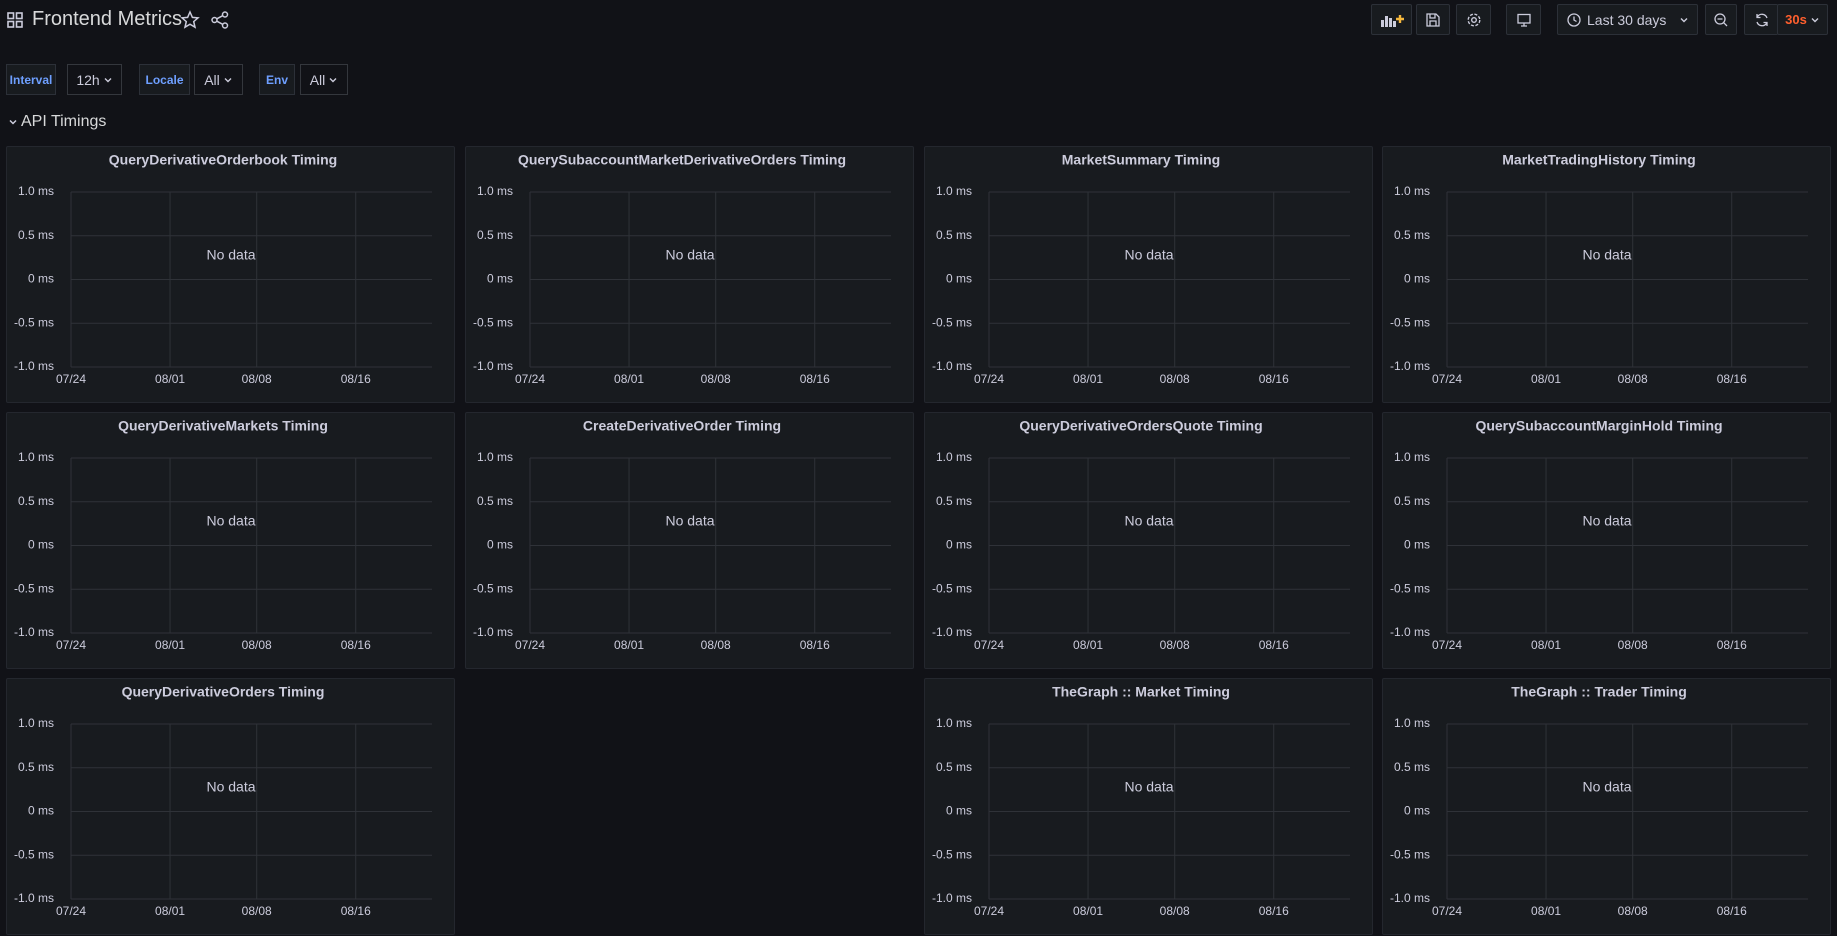  I want to click on panel-title: MarketSummary Timing, so click(1141, 160).